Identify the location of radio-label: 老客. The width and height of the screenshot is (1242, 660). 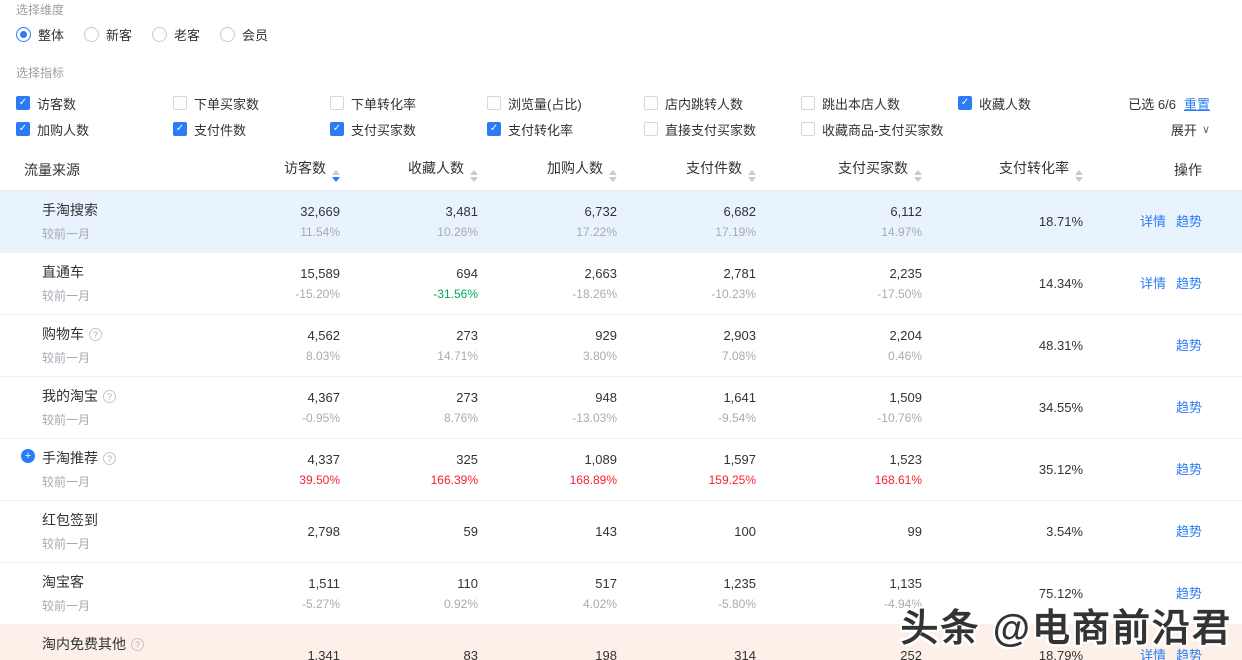
(187, 35).